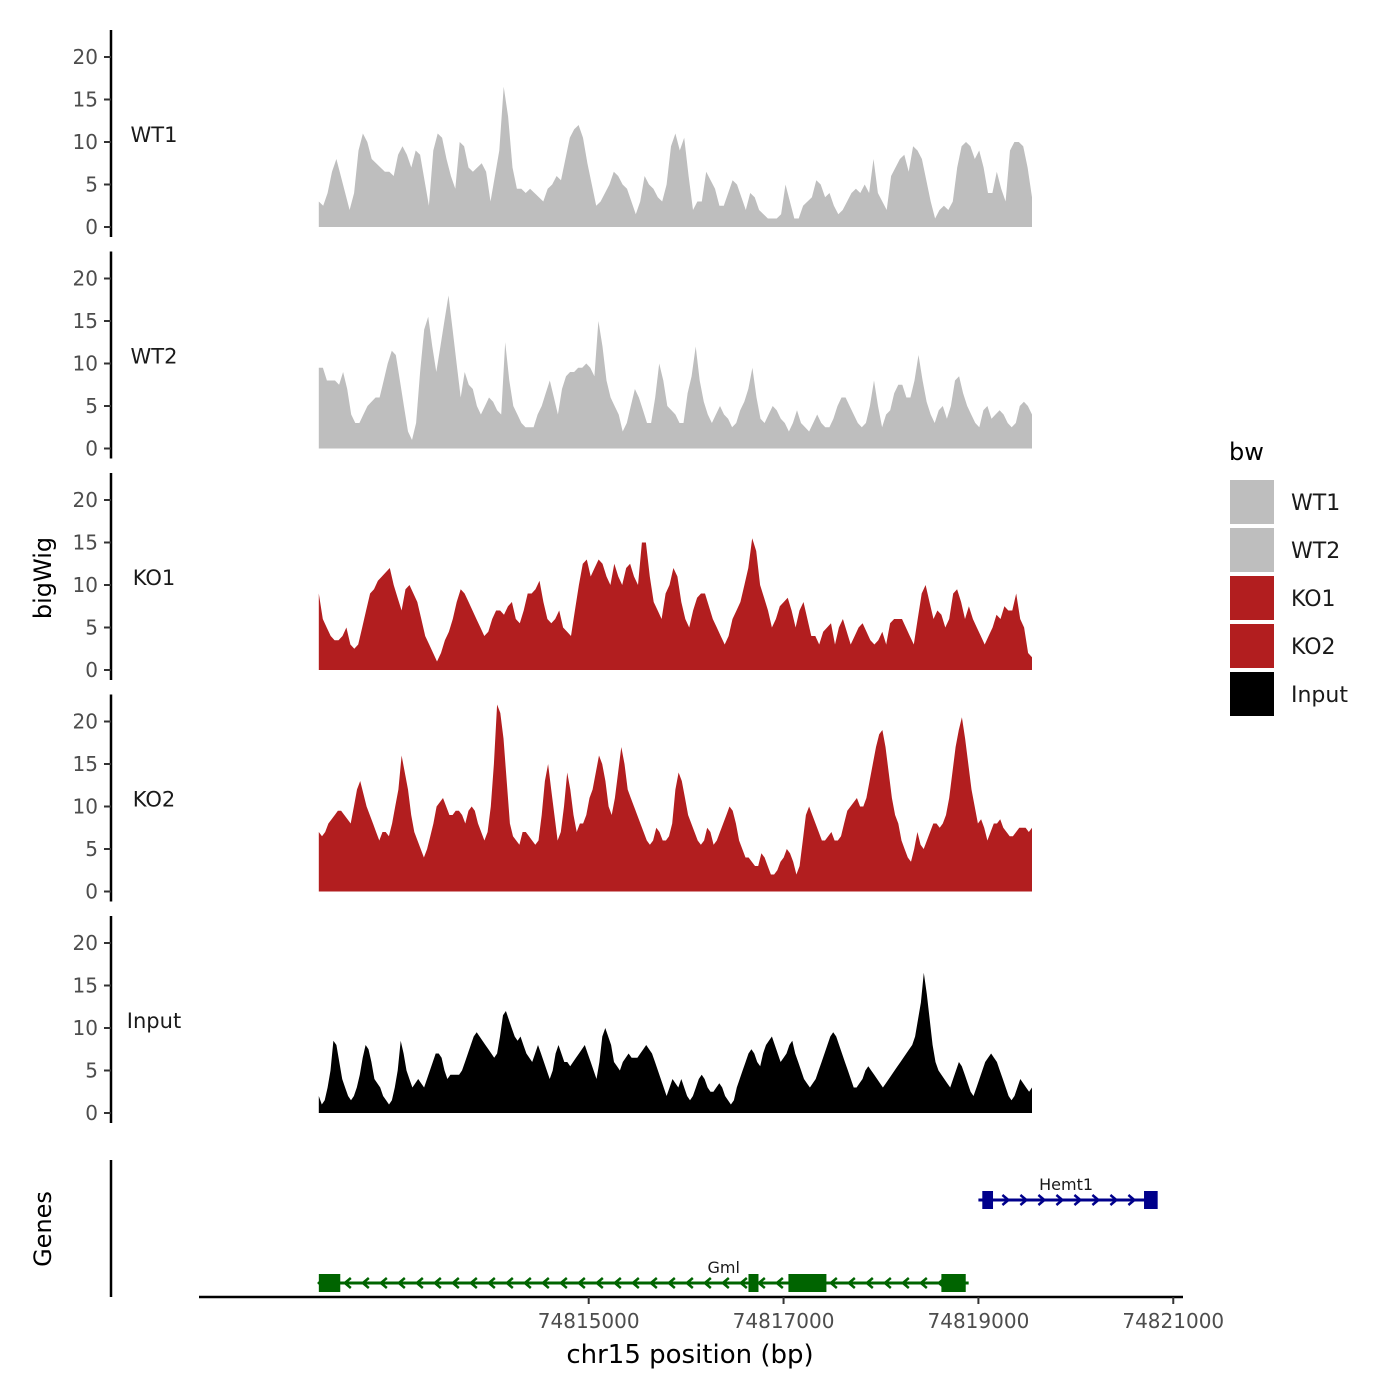 Image resolution: width=1400 pixels, height=1400 pixels. I want to click on y-tick-label-ko1-15: 15, so click(85, 543).